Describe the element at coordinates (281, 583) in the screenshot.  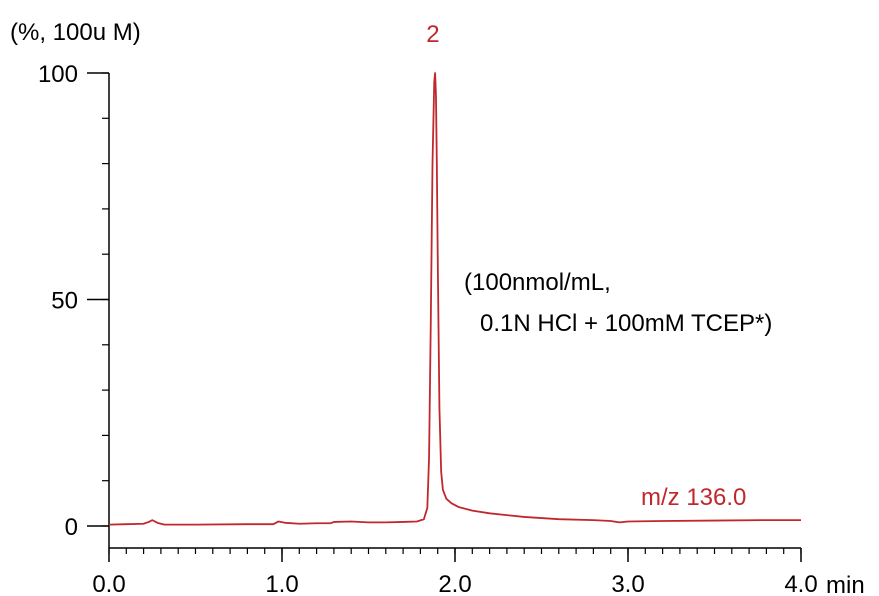
I see `x-tick-label: 1.0` at that location.